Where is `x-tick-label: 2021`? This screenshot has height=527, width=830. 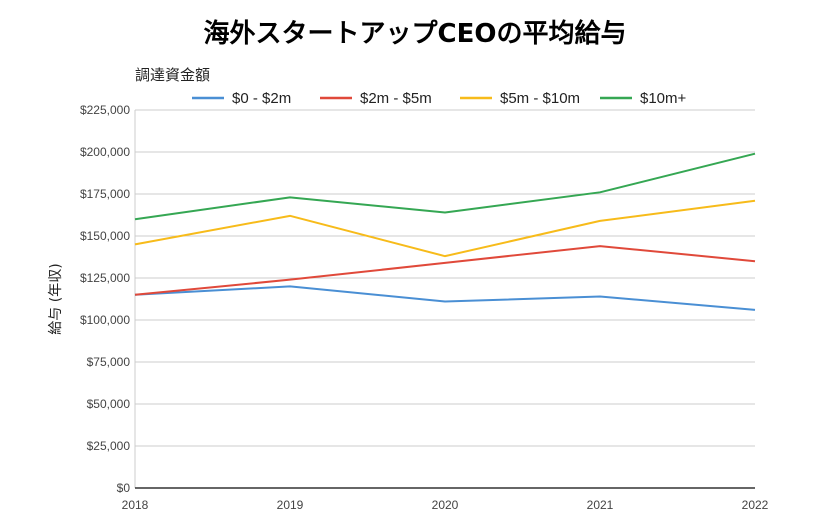 x-tick-label: 2021 is located at coordinates (600, 505).